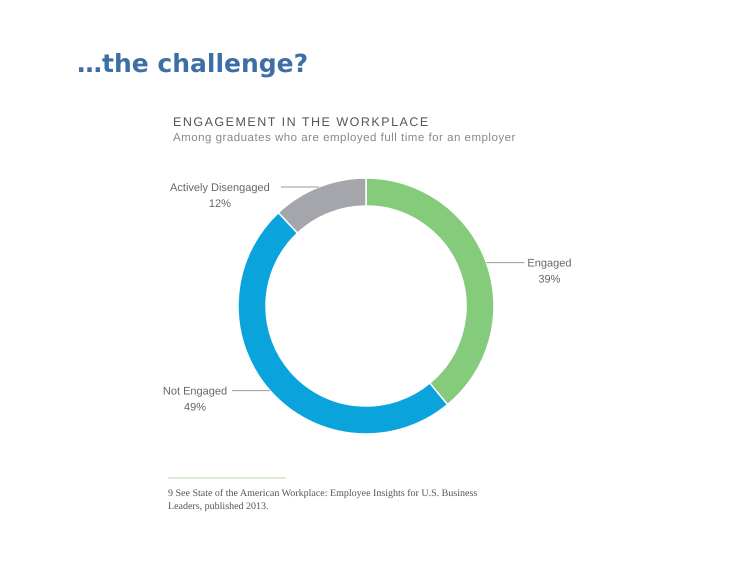 The image size is (753, 567). What do you see at coordinates (192, 63) in the screenshot?
I see `text: …the challenge?` at bounding box center [192, 63].